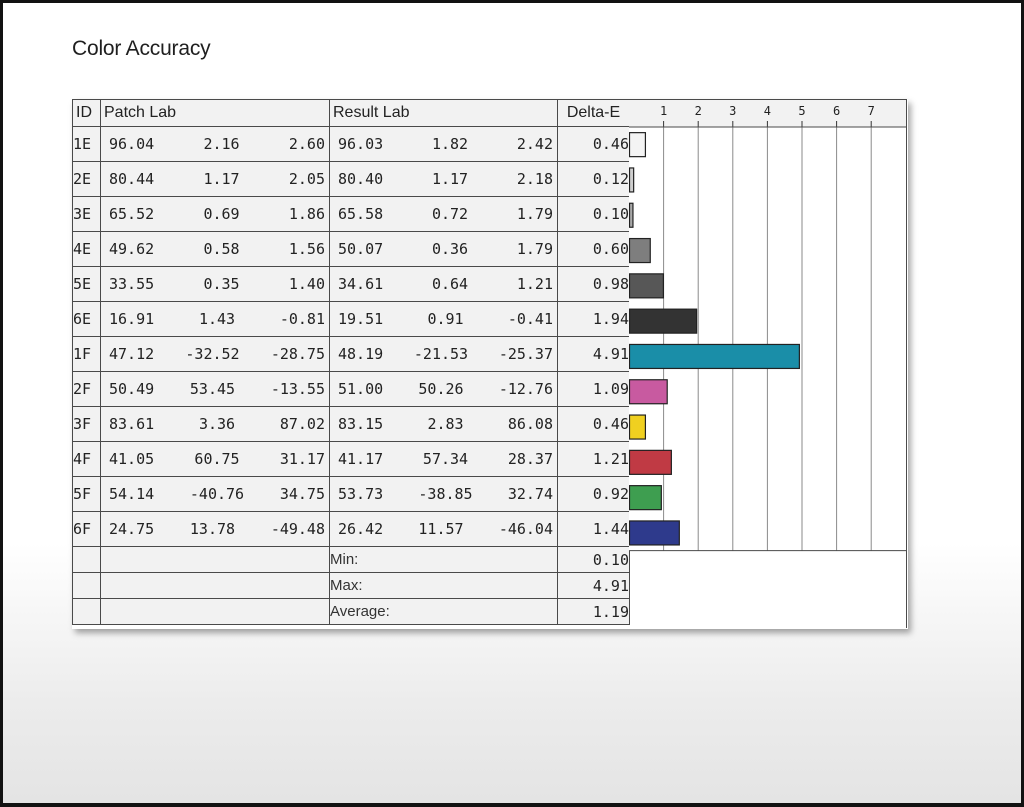 The width and height of the screenshot is (1024, 807). I want to click on result-lab-cell: 96.03 1.82 2.42, so click(443, 144).